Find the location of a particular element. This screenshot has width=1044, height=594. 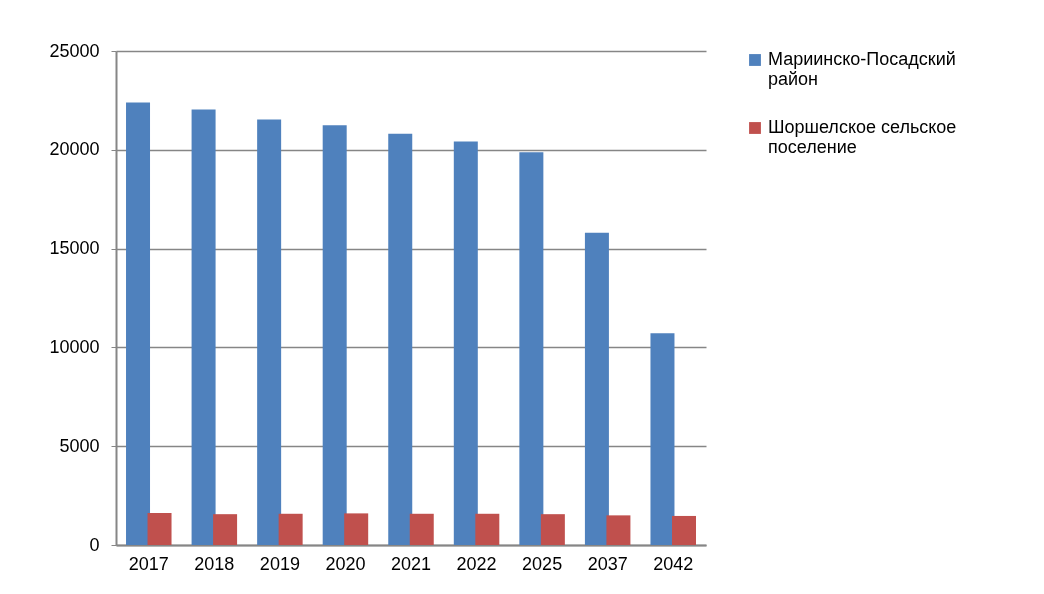

x-tick-label: 2017 is located at coordinates (148, 563).